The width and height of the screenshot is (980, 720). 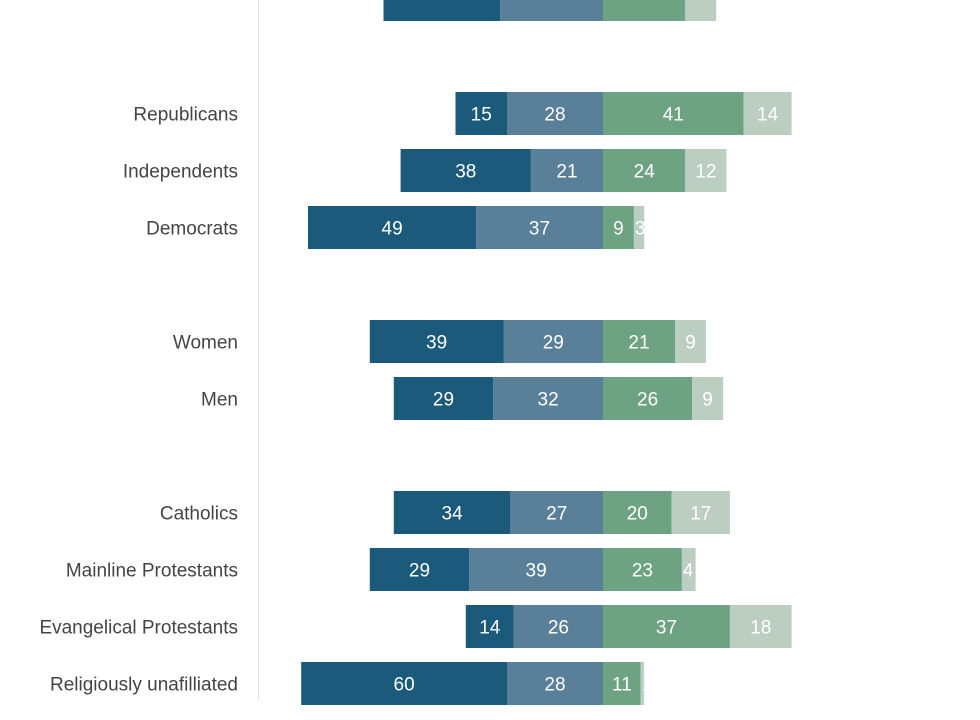 What do you see at coordinates (205, 343) in the screenshot?
I see `row-label: Women` at bounding box center [205, 343].